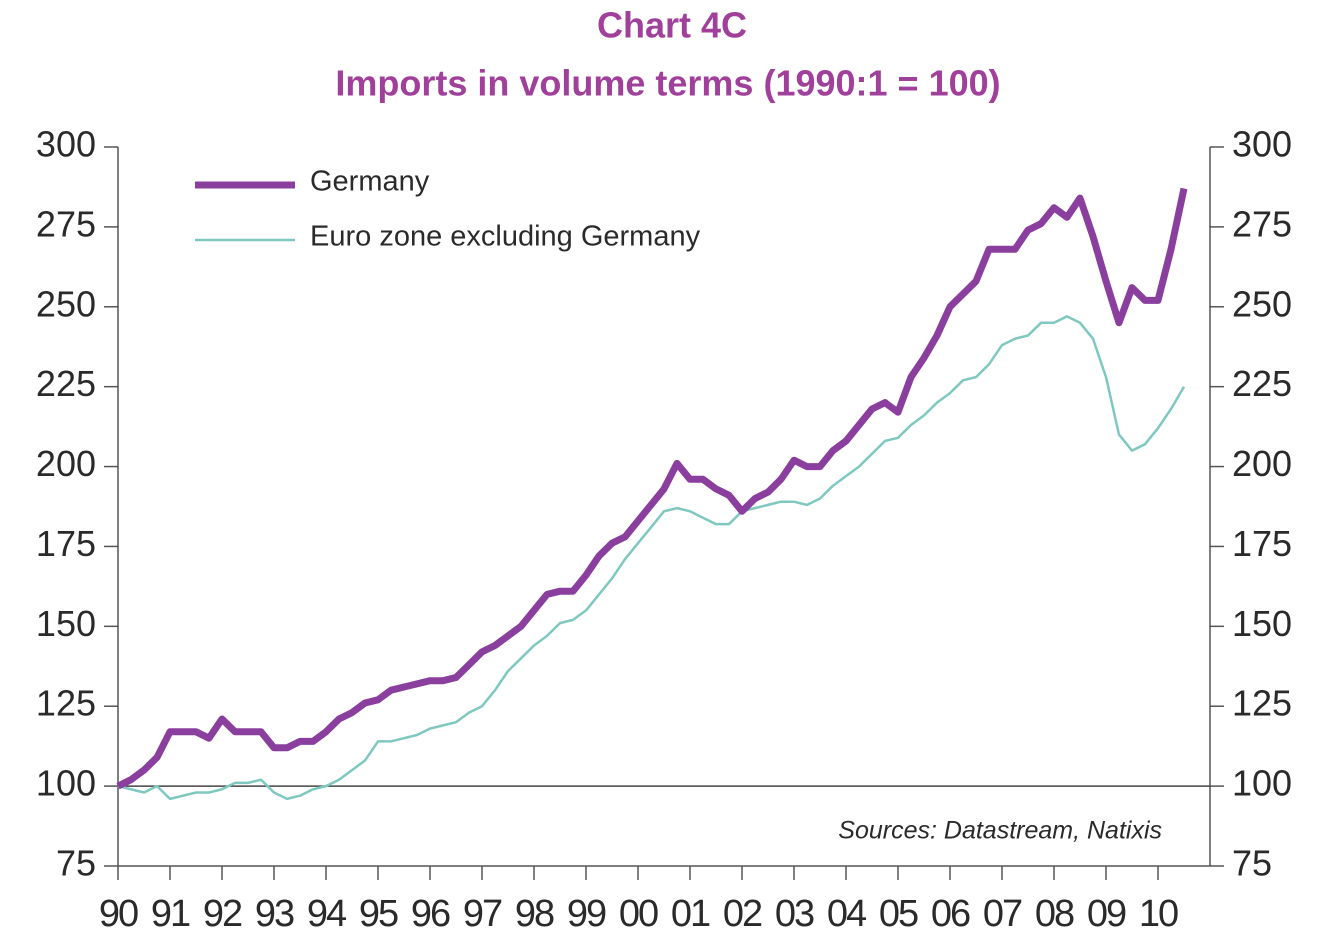 Image resolution: width=1320 pixels, height=947 pixels. Describe the element at coordinates (66, 623) in the screenshot. I see `y-tick-label: 150` at that location.